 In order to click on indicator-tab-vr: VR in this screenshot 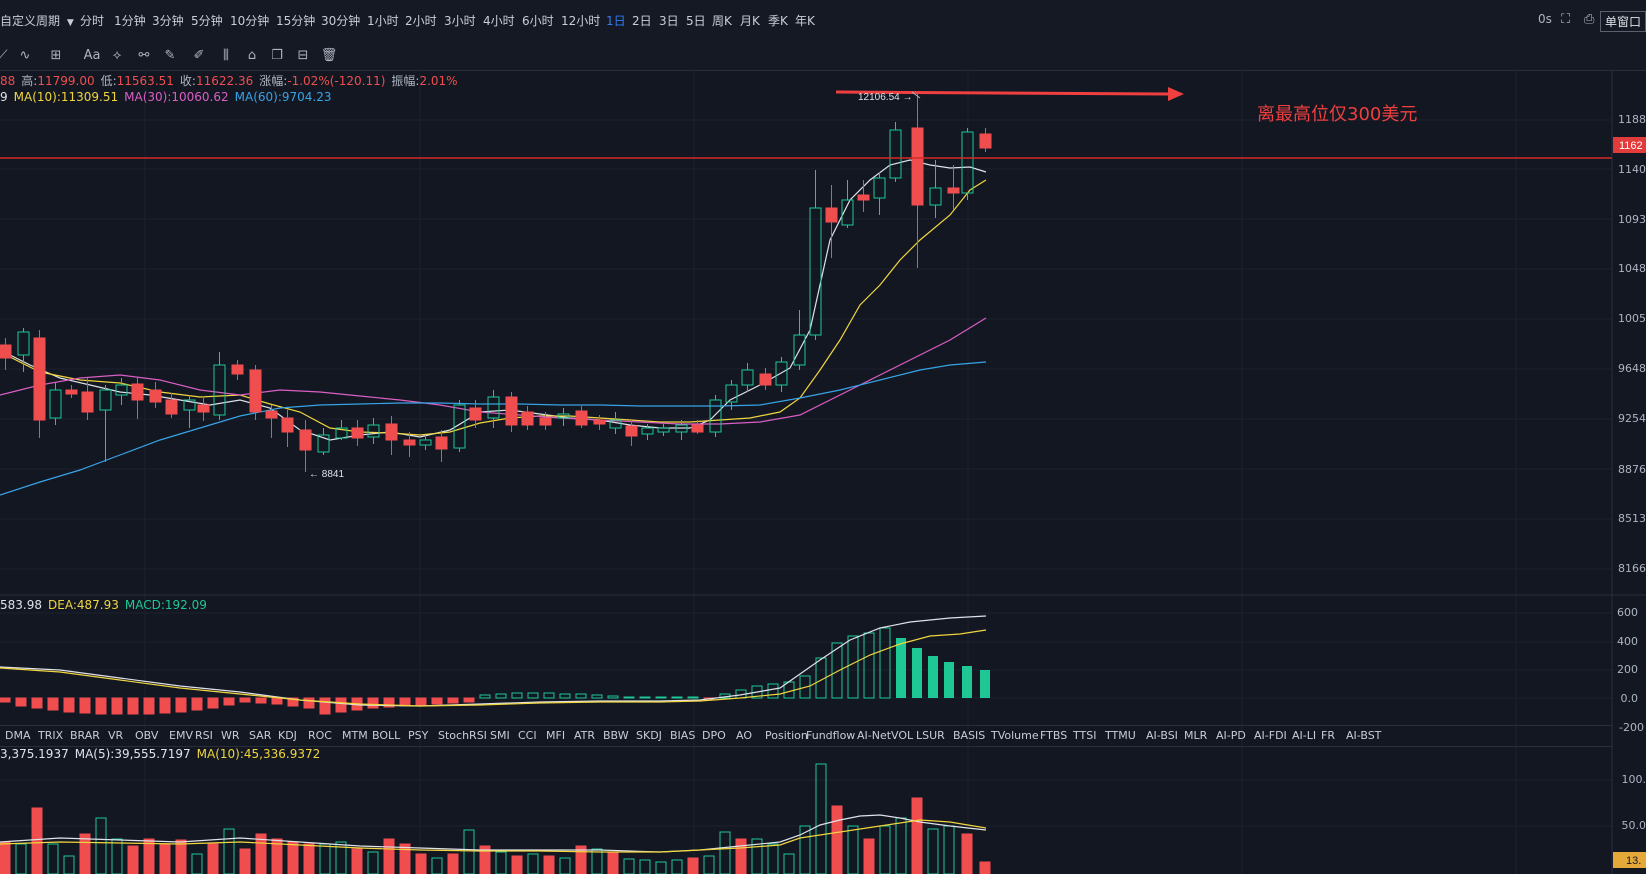, I will do `click(116, 735)`.